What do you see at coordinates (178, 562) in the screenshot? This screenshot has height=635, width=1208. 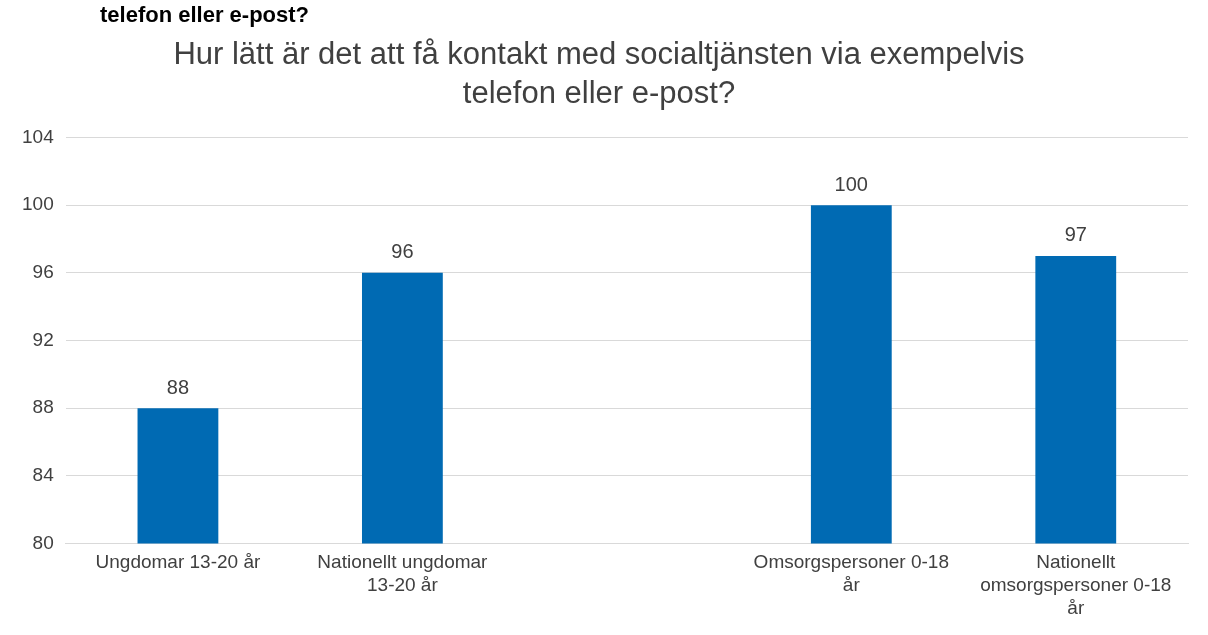 I see `x-tick-label: Ungdomar 13-20 år` at bounding box center [178, 562].